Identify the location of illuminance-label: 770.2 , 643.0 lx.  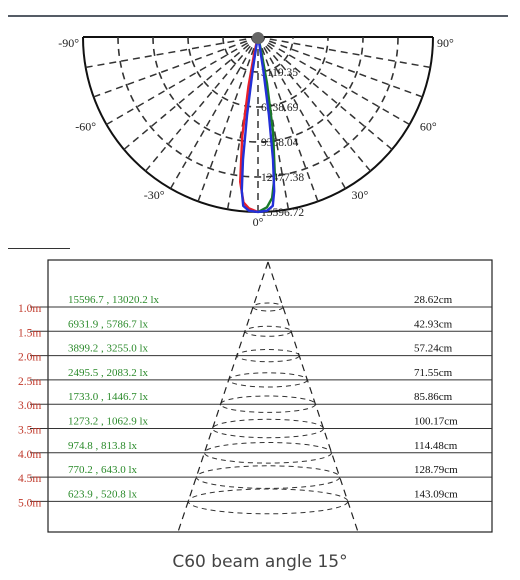
(103, 470).